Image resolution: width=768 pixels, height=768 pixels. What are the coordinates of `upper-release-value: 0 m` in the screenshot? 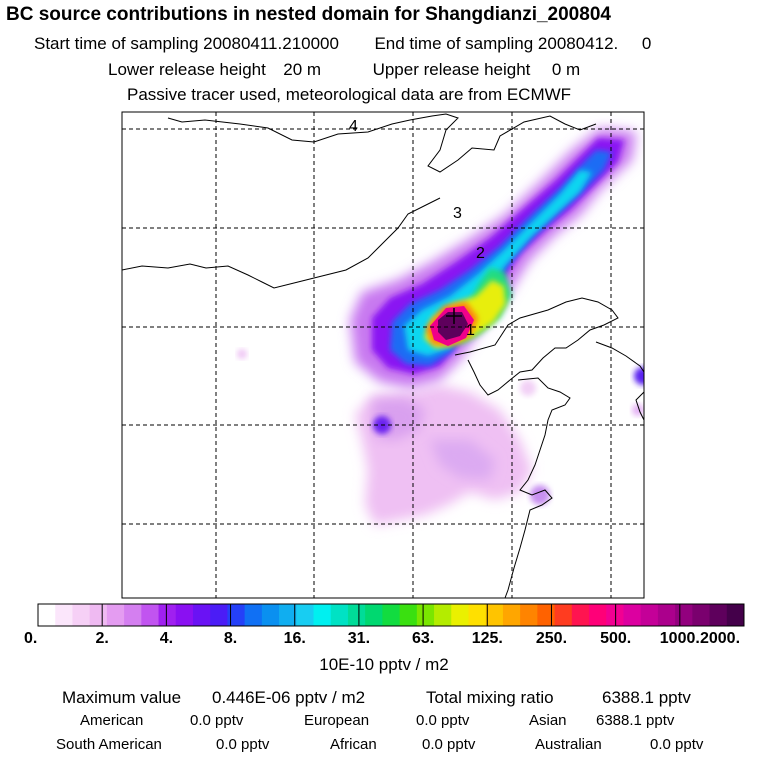 It's located at (566, 69).